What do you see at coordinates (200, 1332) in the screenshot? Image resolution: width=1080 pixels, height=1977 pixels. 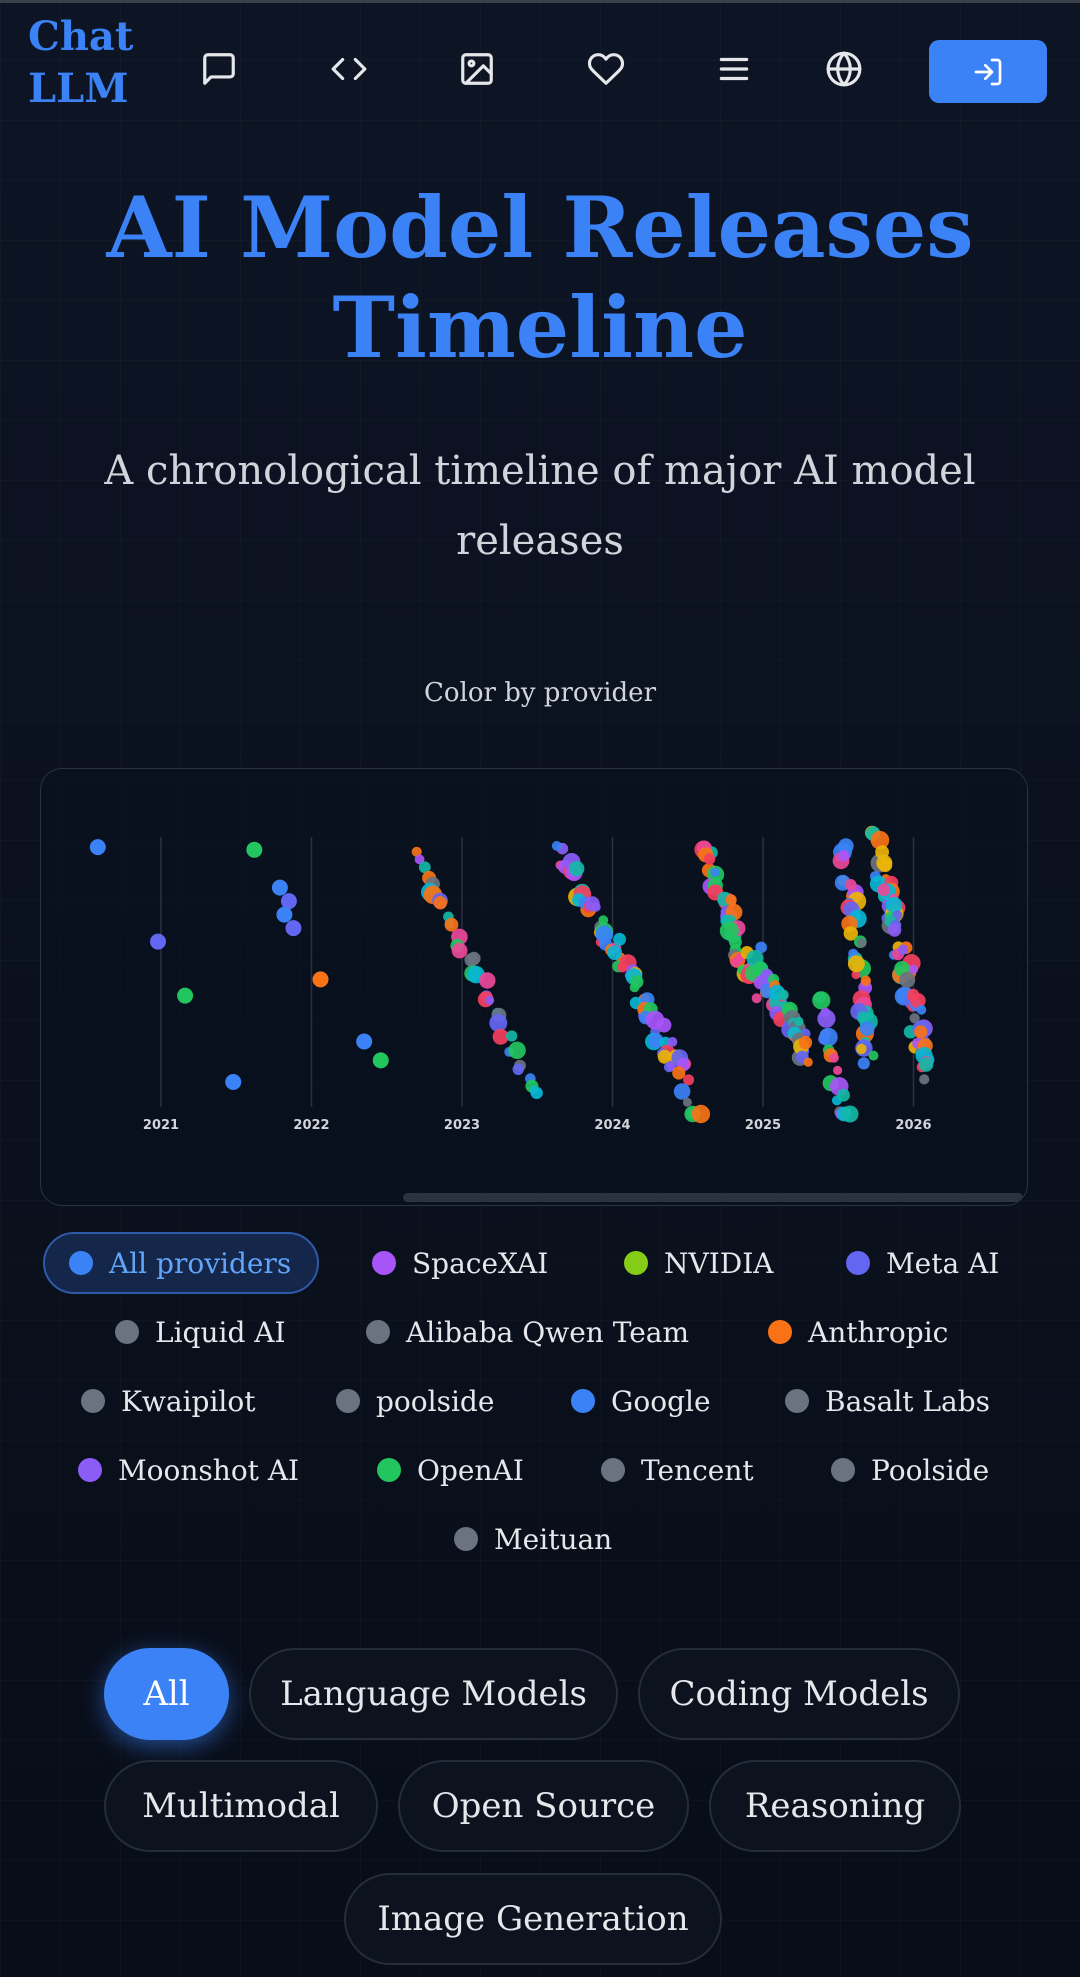 I see `legend-item-liquid-ai: Liquid AI` at bounding box center [200, 1332].